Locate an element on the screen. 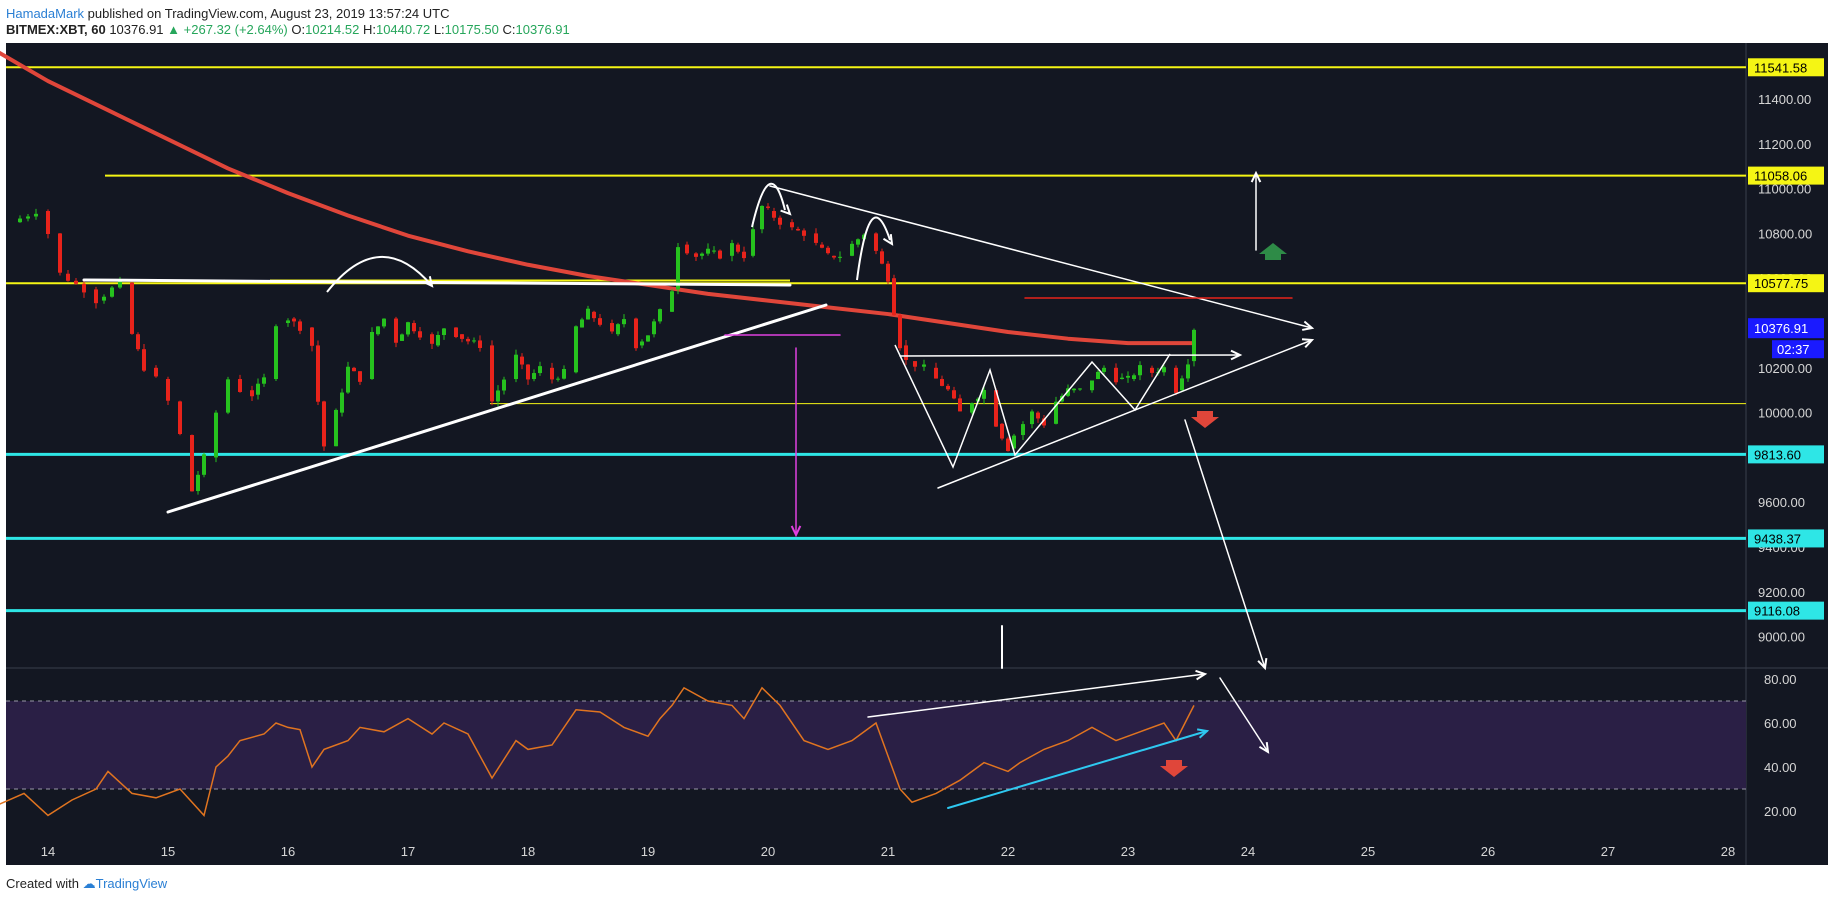  level-tag-label-2: 10577.75 is located at coordinates (1781, 283).